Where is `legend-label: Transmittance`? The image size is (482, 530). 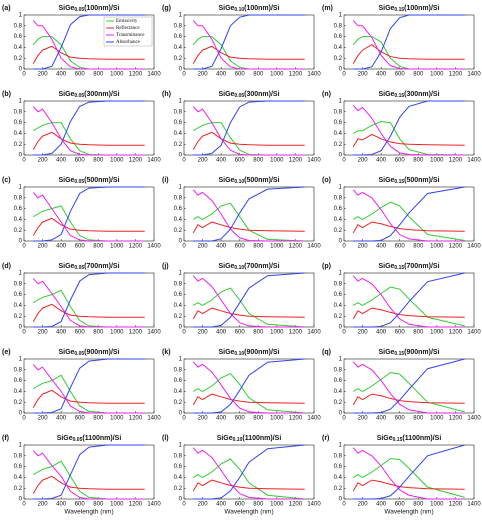
legend-label: Transmittance is located at coordinates (130, 35).